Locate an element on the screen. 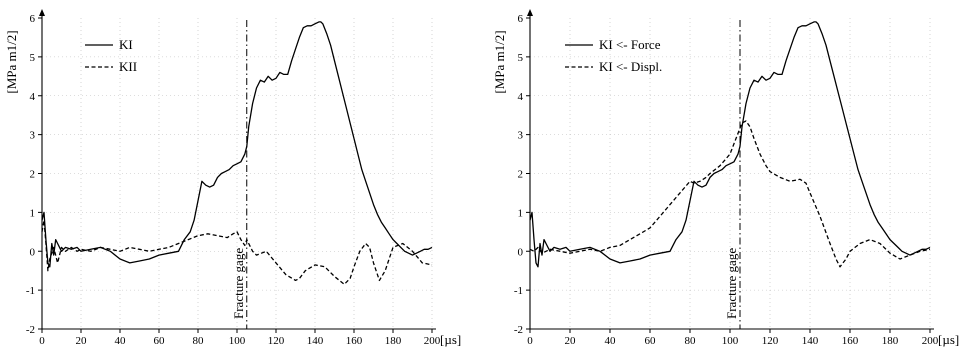 Image resolution: width=972 pixels, height=347 pixels. legend-label-1: KI is located at coordinates (126, 44).